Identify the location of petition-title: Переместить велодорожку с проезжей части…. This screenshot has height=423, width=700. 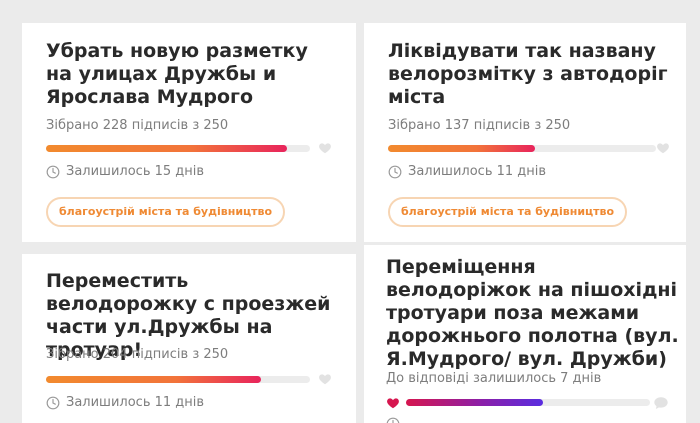
(188, 315).